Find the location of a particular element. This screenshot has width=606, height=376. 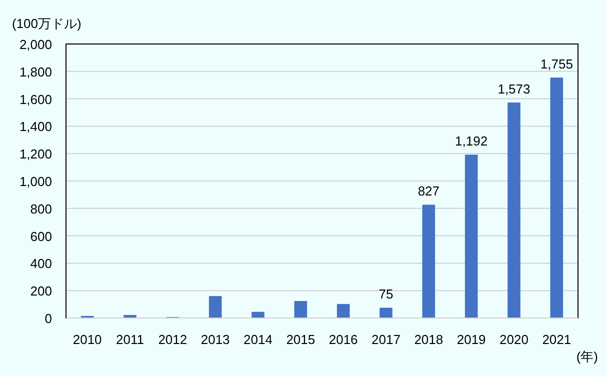

y-tick-label: 800 is located at coordinates (41, 208).